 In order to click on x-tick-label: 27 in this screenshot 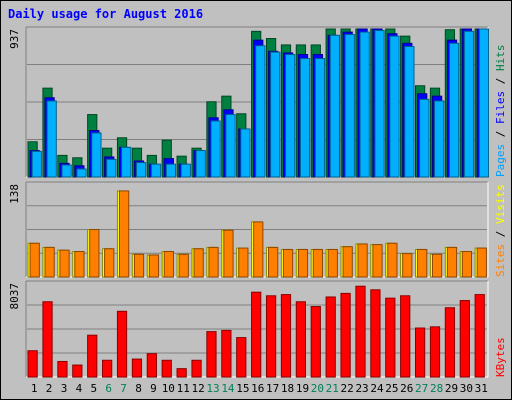, I will do `click(421, 388)`.